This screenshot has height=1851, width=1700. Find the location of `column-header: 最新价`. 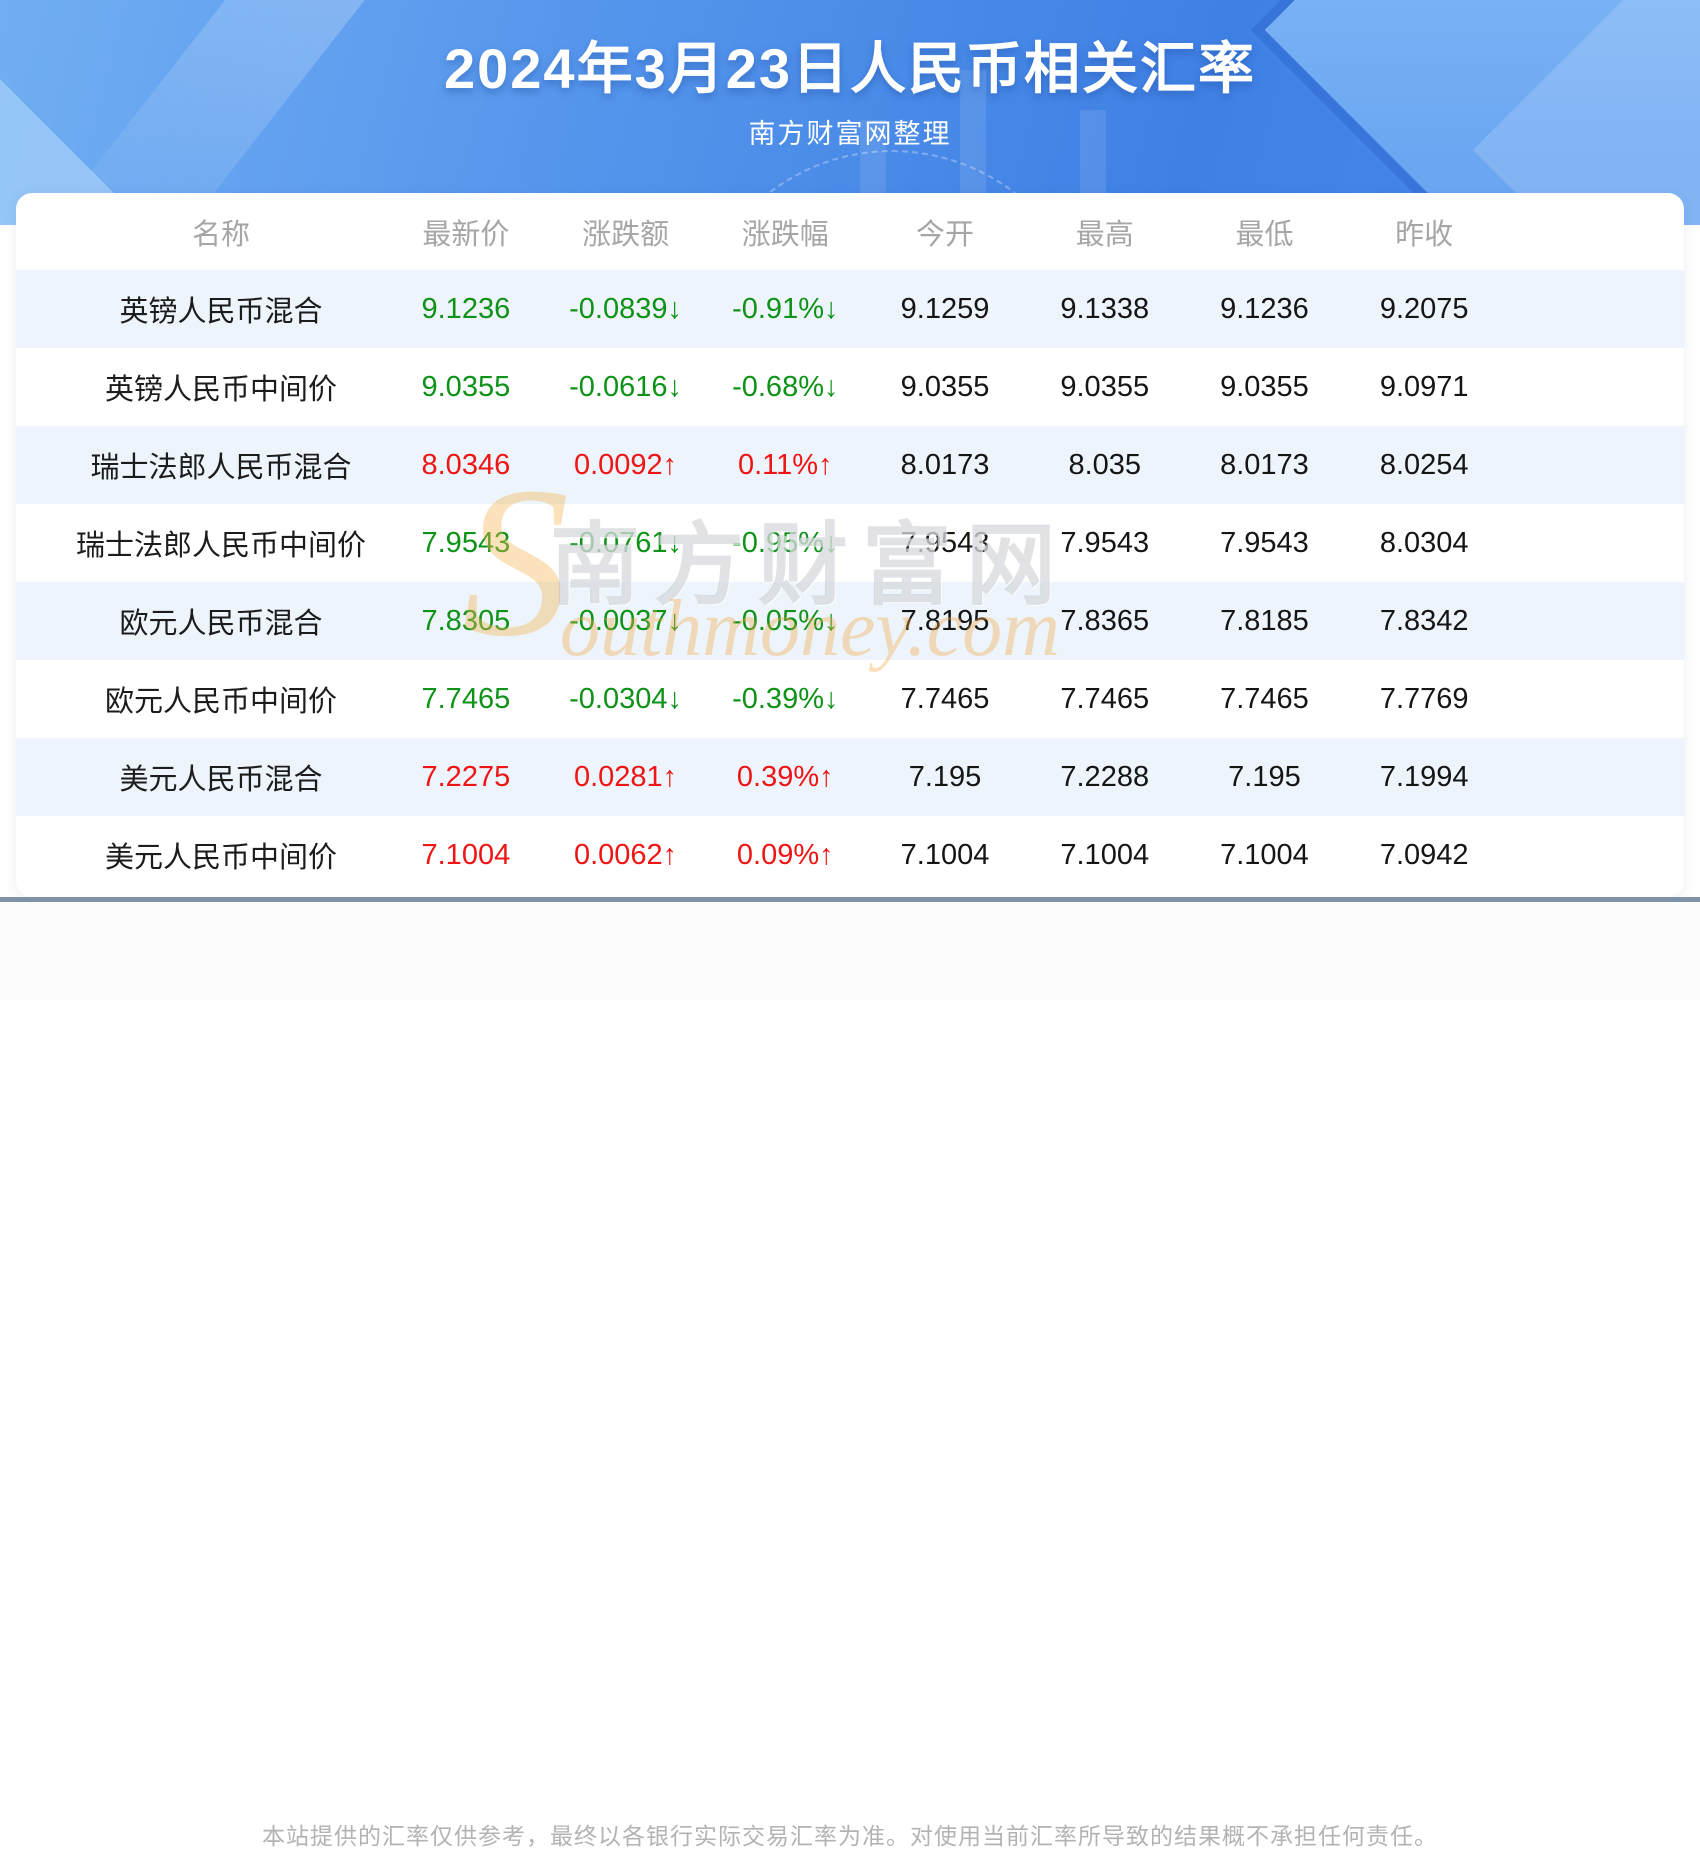

column-header: 最新价 is located at coordinates (466, 234).